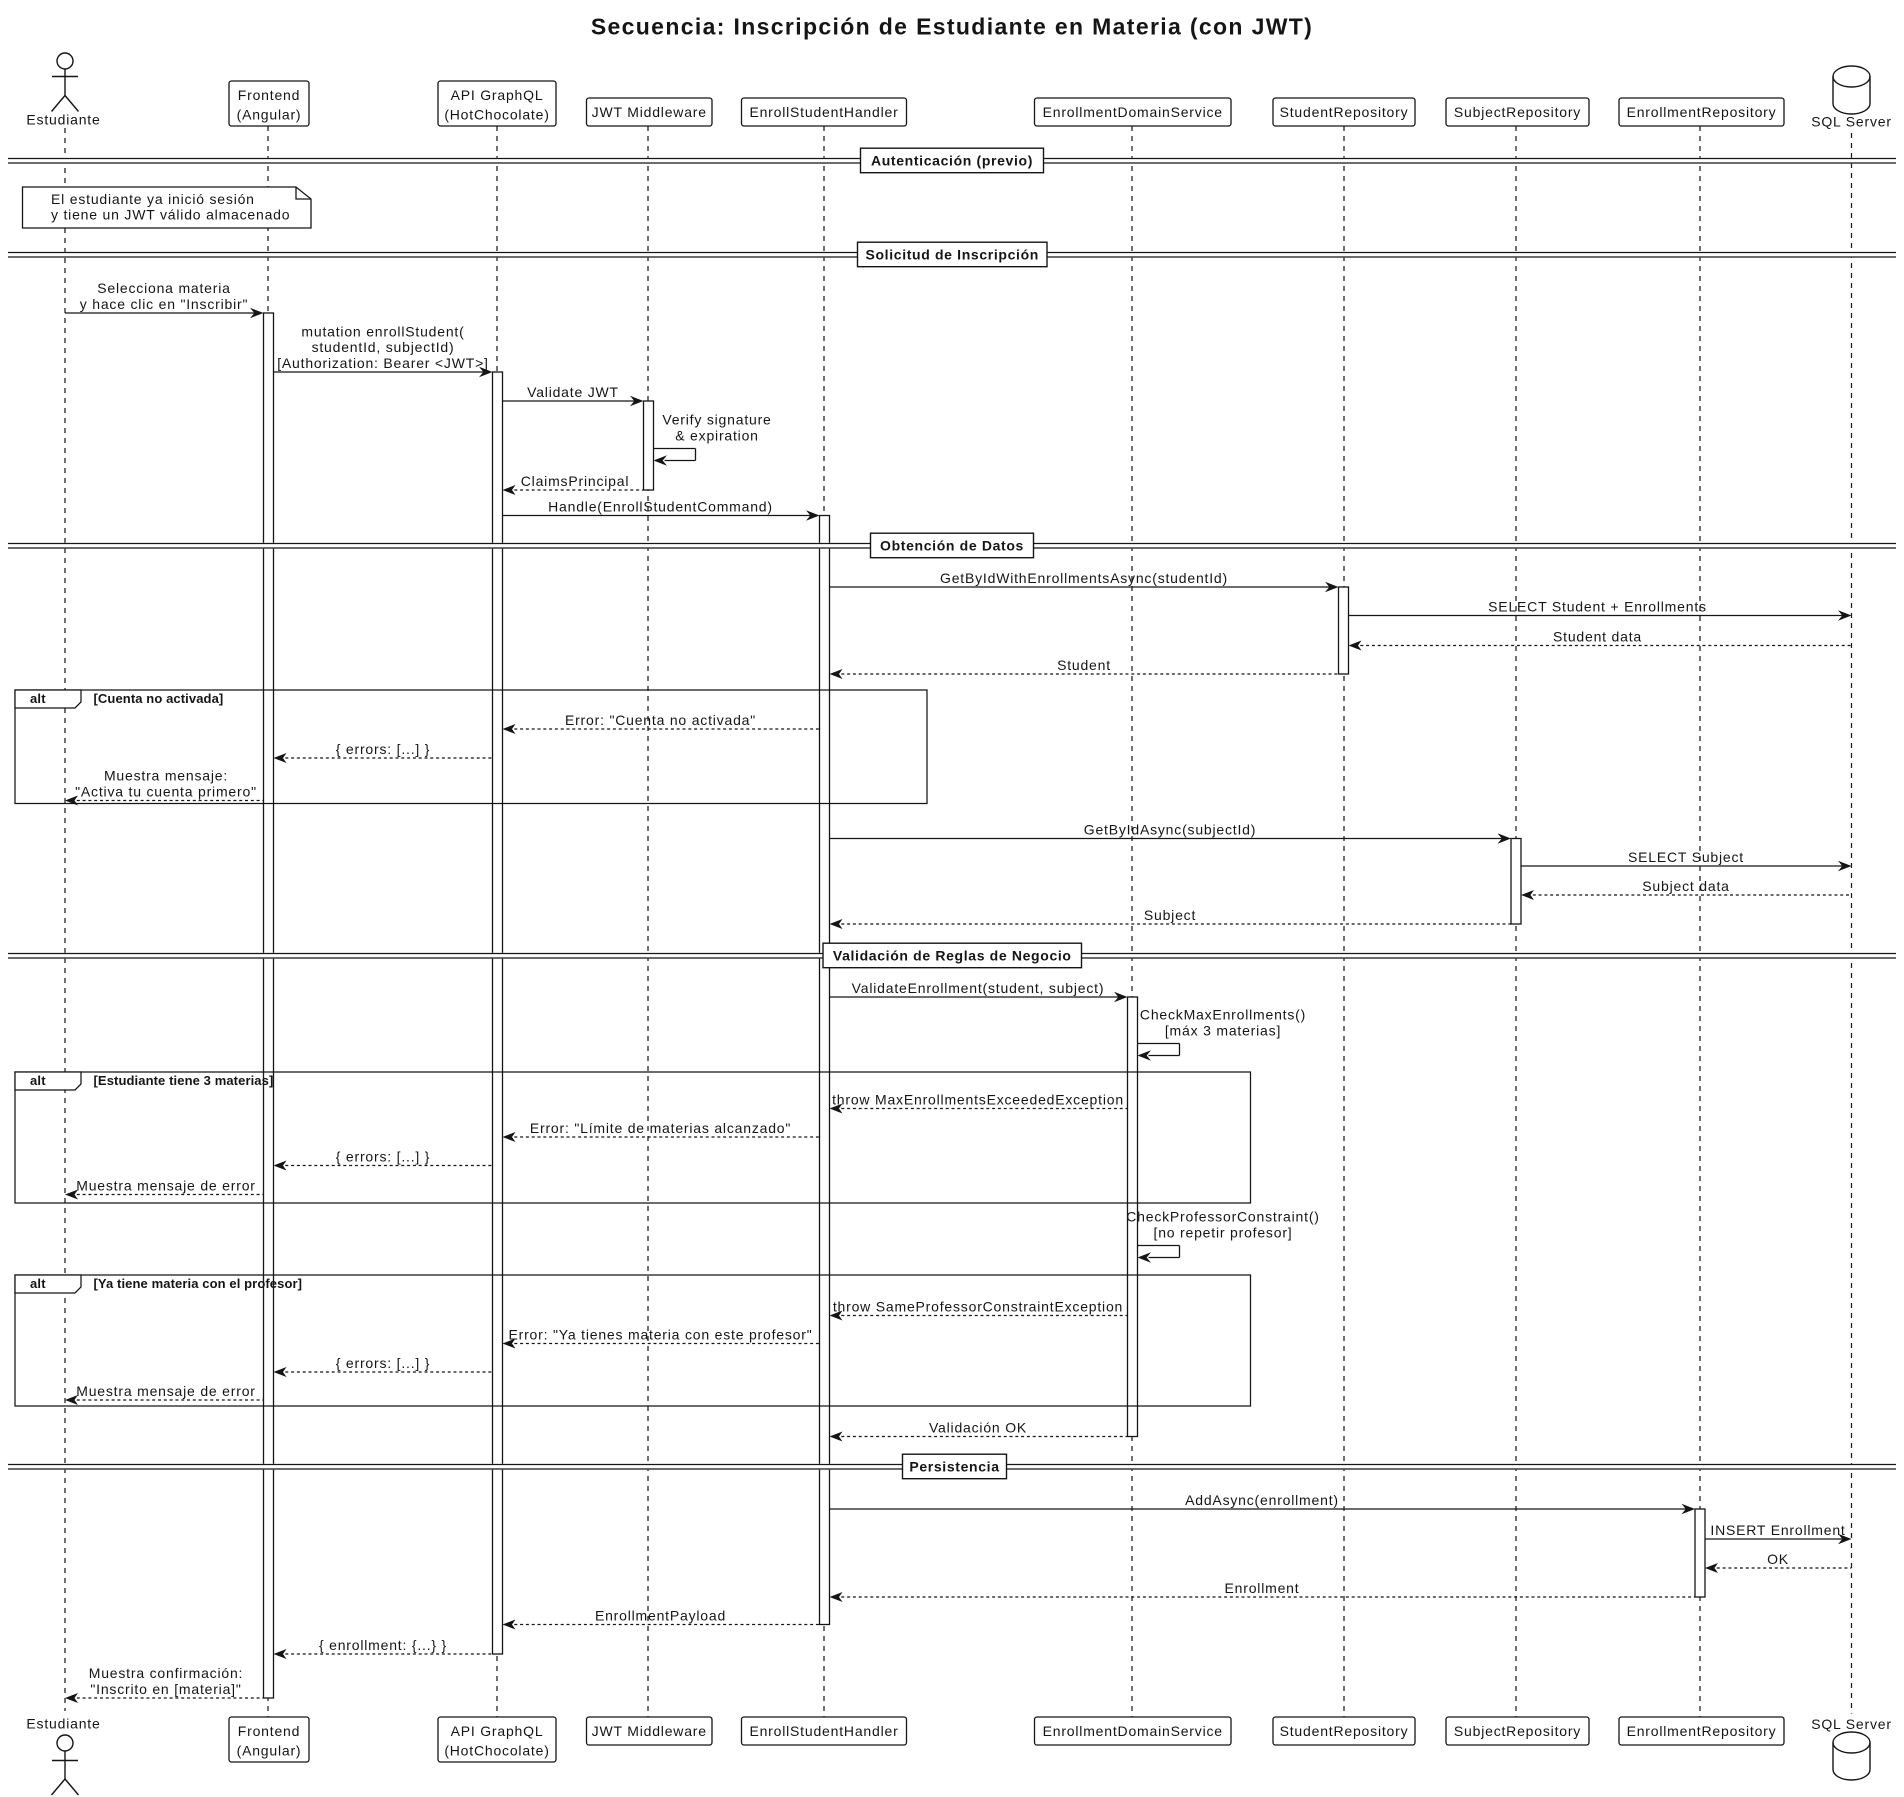 This screenshot has width=1904, height=1797. I want to click on svg-text: & expiration, so click(717, 436).